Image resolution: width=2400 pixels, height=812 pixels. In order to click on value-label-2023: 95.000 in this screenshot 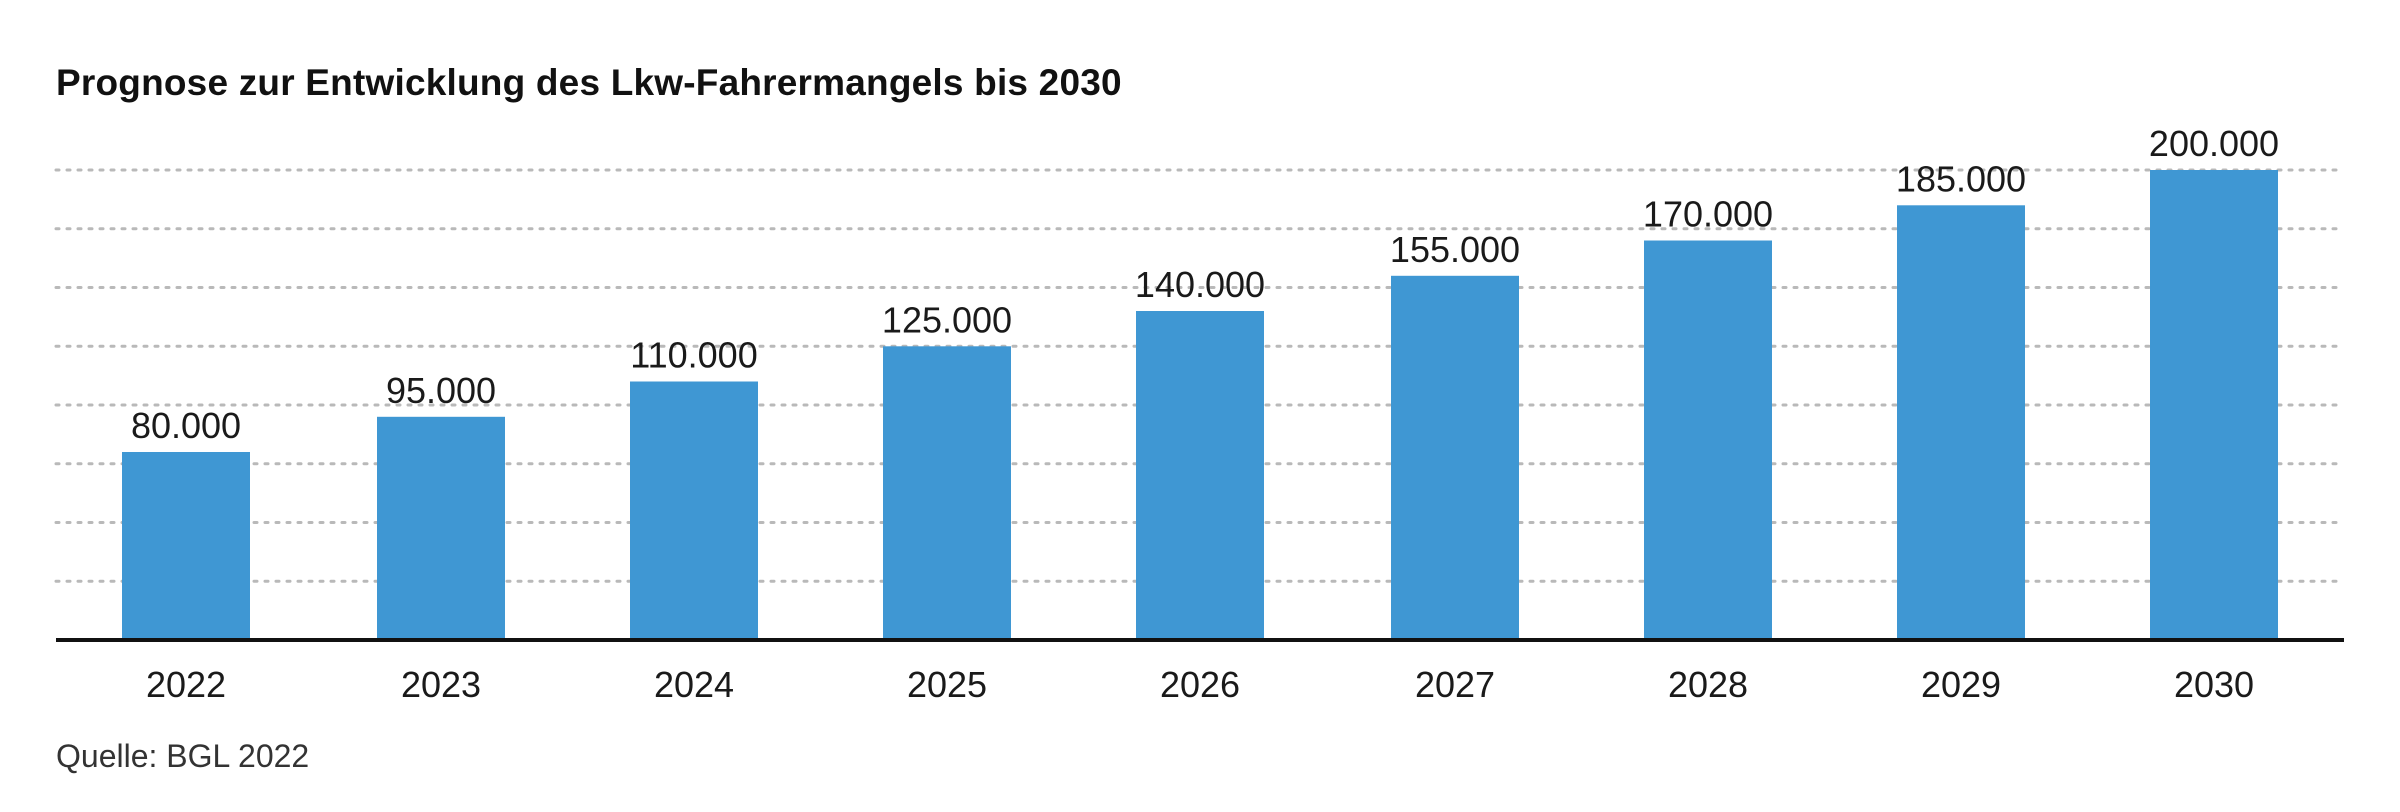, I will do `click(441, 390)`.